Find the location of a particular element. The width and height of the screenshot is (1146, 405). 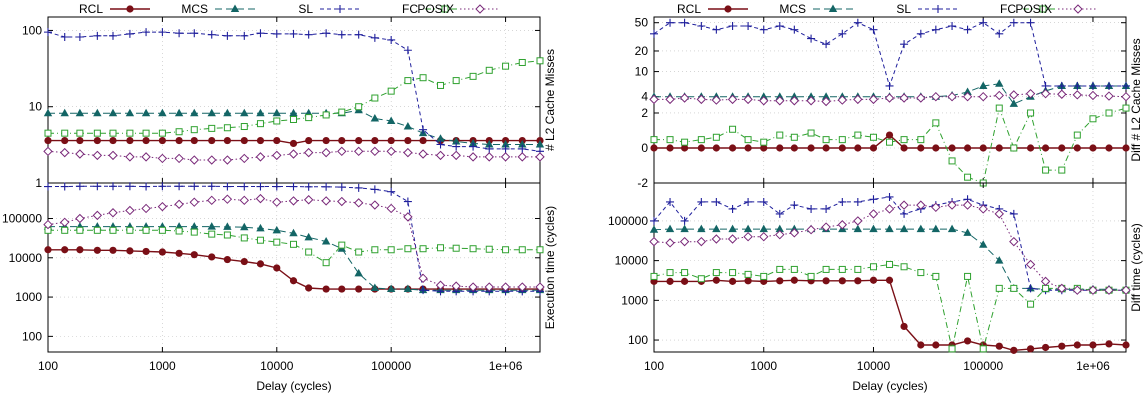

legend-label: SL is located at coordinates (903, 9).